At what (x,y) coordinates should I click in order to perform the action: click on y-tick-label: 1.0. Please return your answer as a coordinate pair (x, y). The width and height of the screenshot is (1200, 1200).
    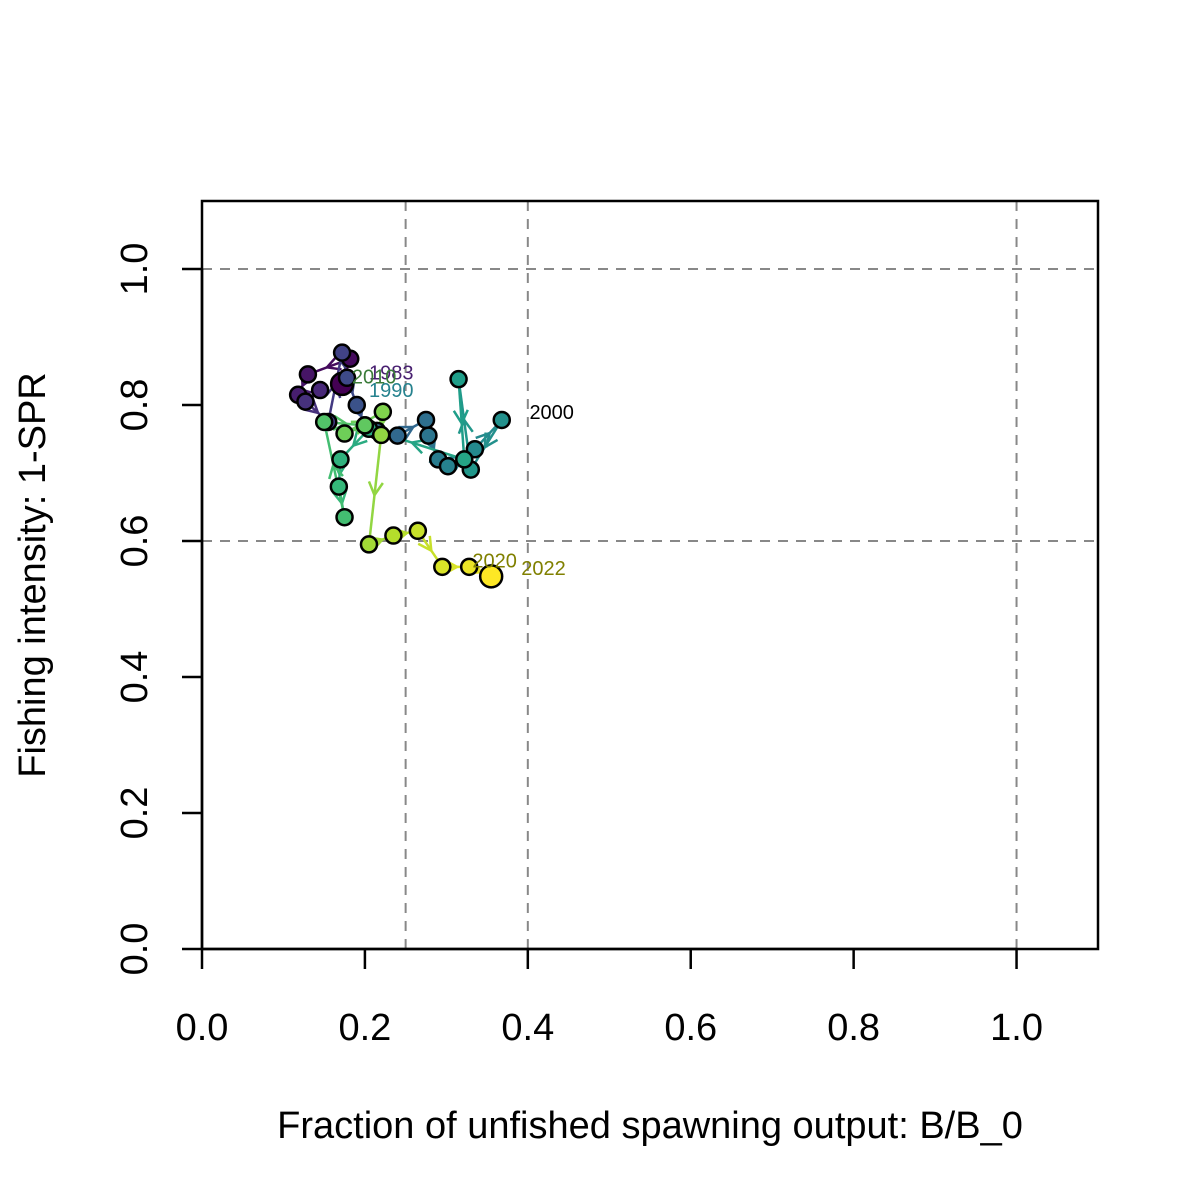
    Looking at the image, I should click on (135, 269).